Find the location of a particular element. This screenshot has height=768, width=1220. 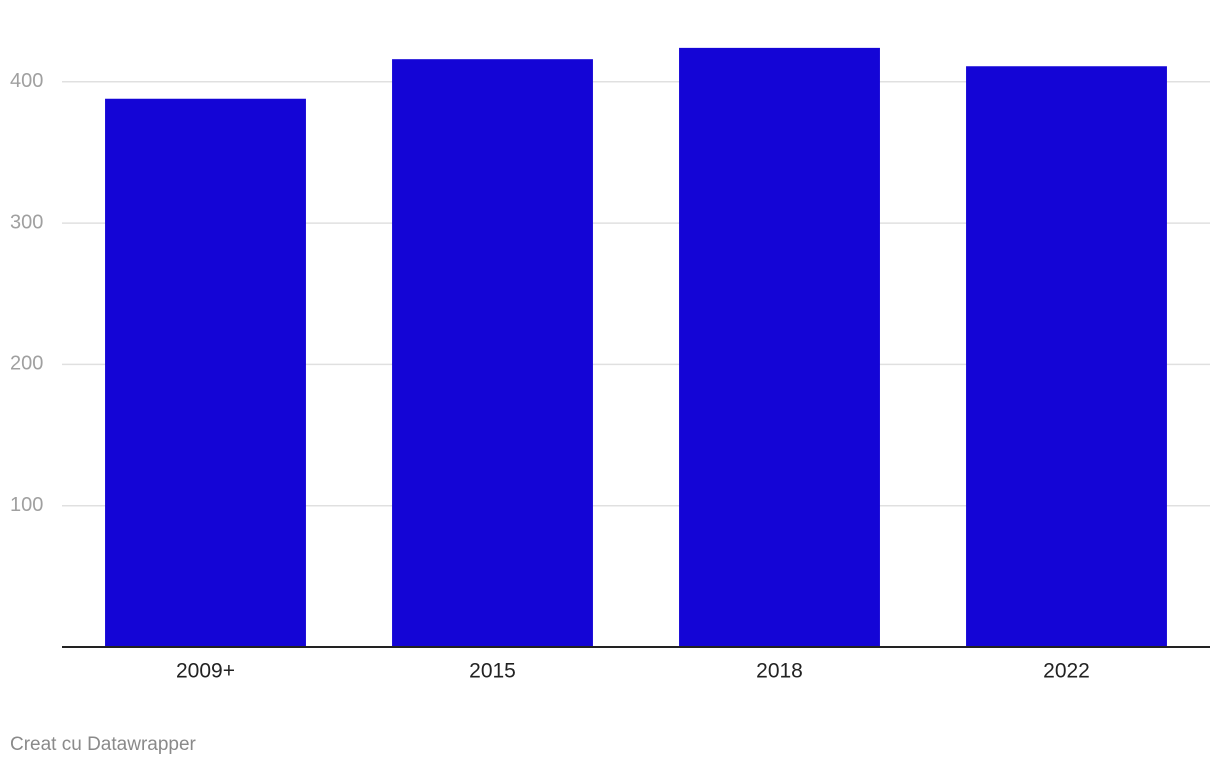

credit: Creat cu Datawrapper is located at coordinates (103, 744).